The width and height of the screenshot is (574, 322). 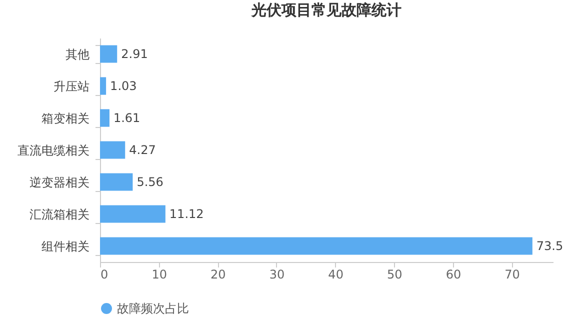 What do you see at coordinates (142, 150) in the screenshot?
I see `data-label: 4.27` at bounding box center [142, 150].